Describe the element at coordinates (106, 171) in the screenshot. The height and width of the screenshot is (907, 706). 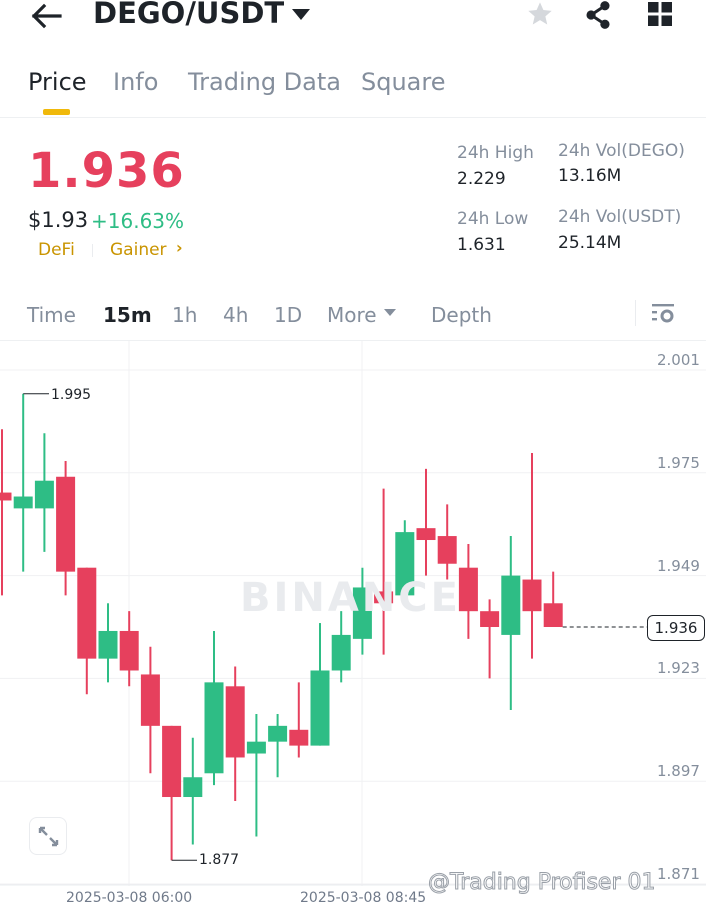
I see `last-price: 1.936` at that location.